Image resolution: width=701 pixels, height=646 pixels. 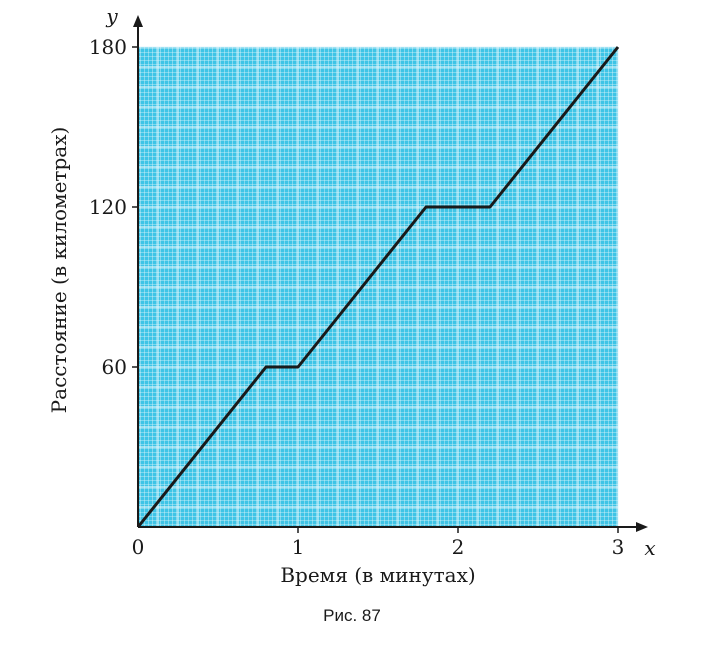 What do you see at coordinates (458, 547) in the screenshot?
I see `x-tick-label: 2` at bounding box center [458, 547].